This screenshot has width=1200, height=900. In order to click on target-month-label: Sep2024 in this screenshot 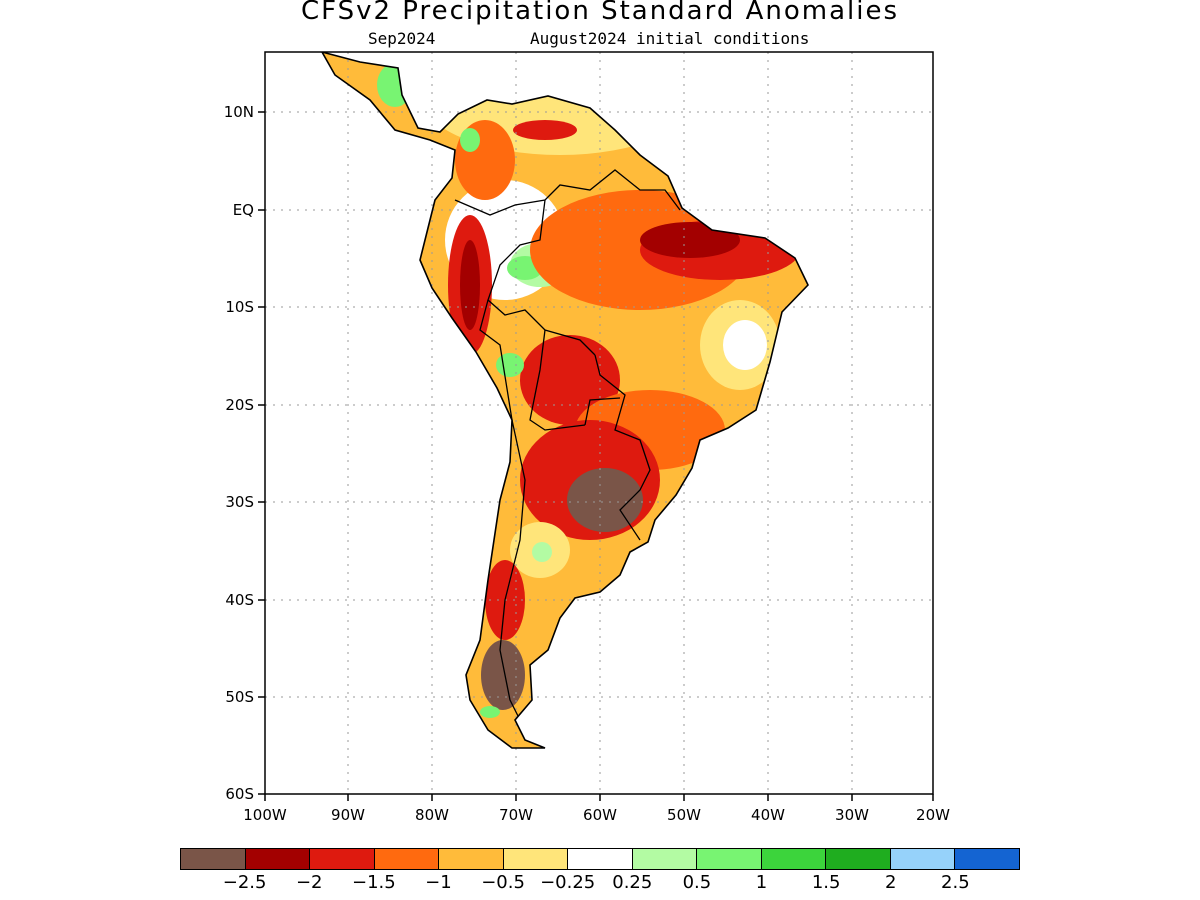, I will do `click(402, 38)`.